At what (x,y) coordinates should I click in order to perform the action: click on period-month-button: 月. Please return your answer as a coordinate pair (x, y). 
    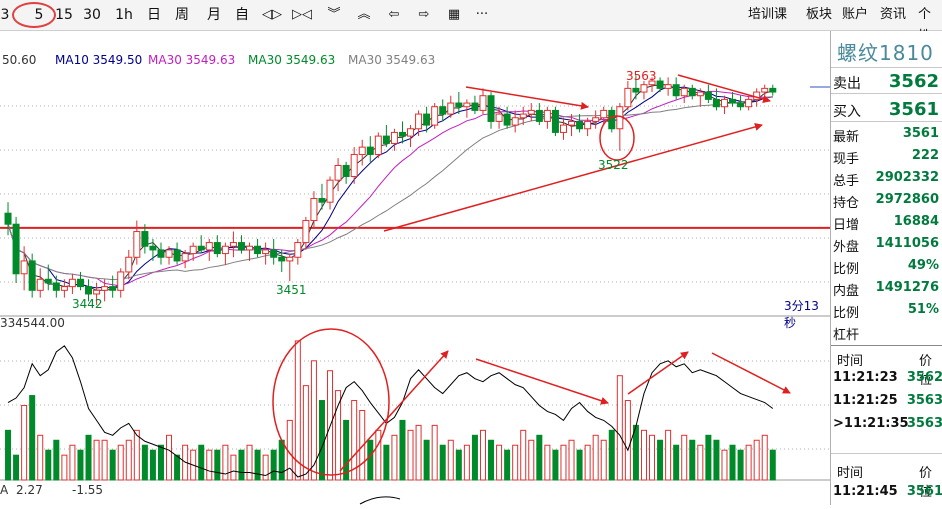
    Looking at the image, I should click on (214, 15).